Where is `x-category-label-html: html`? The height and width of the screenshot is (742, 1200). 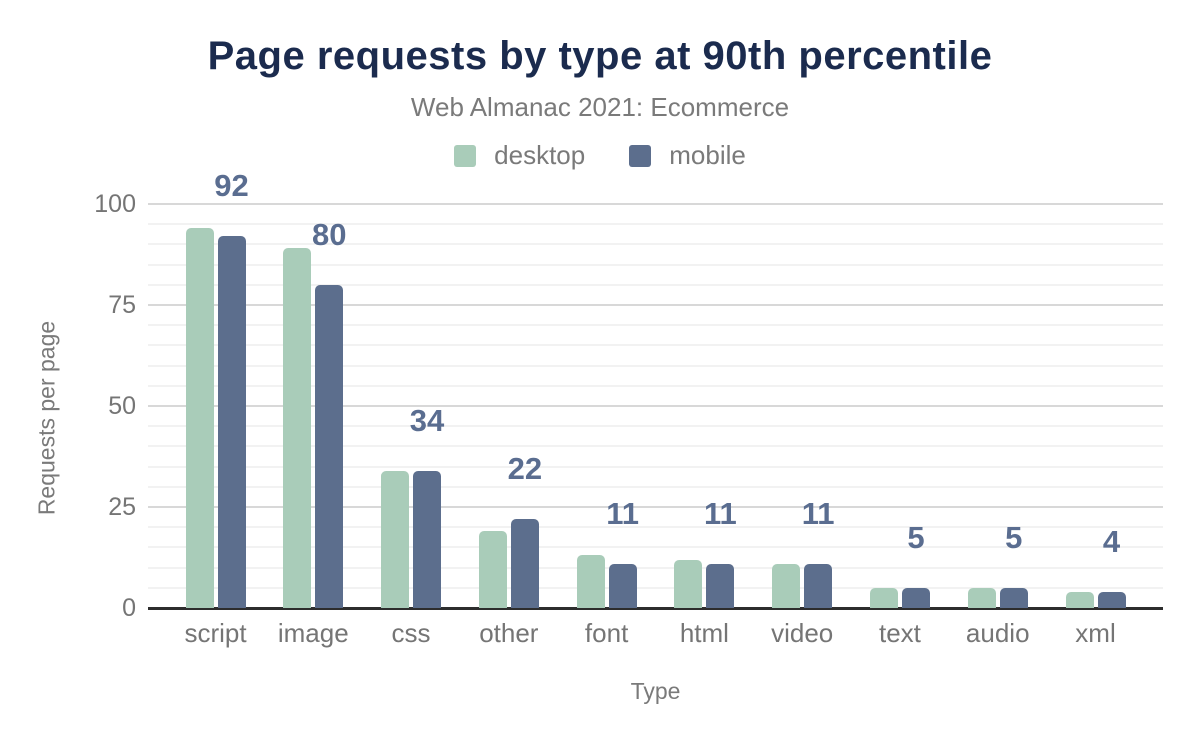 x-category-label-html: html is located at coordinates (704, 633).